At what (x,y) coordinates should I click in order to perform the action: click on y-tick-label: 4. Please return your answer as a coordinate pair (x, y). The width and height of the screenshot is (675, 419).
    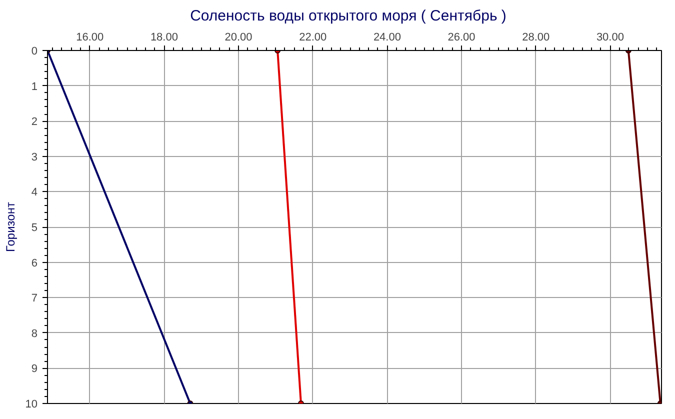
    Looking at the image, I should click on (34, 192).